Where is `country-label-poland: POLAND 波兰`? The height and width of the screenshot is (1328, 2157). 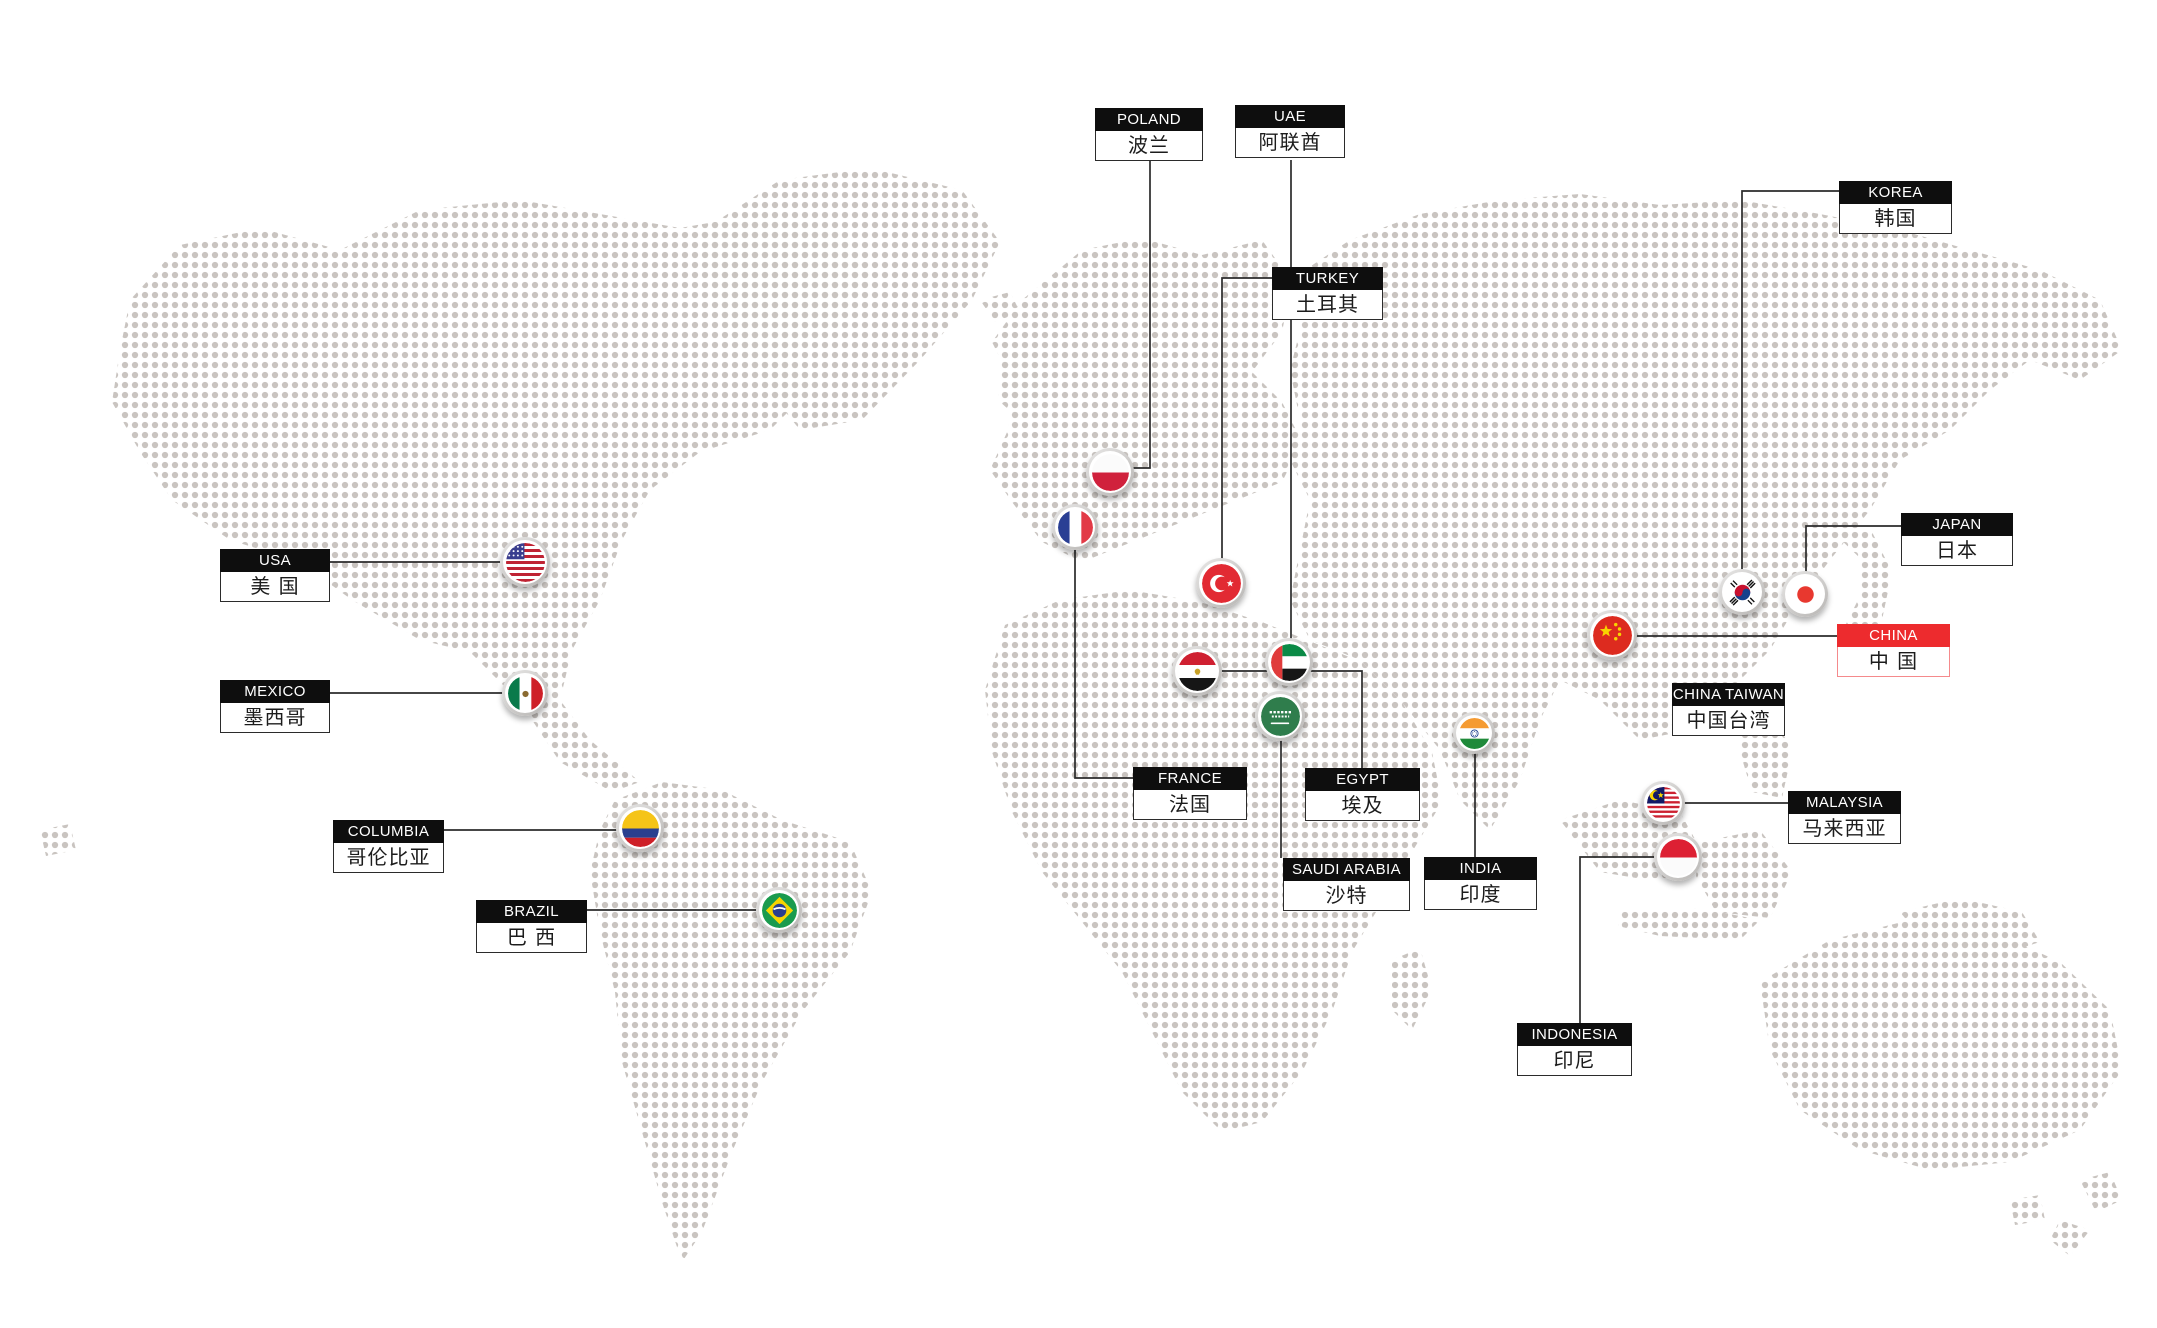 country-label-poland: POLAND 波兰 is located at coordinates (1149, 134).